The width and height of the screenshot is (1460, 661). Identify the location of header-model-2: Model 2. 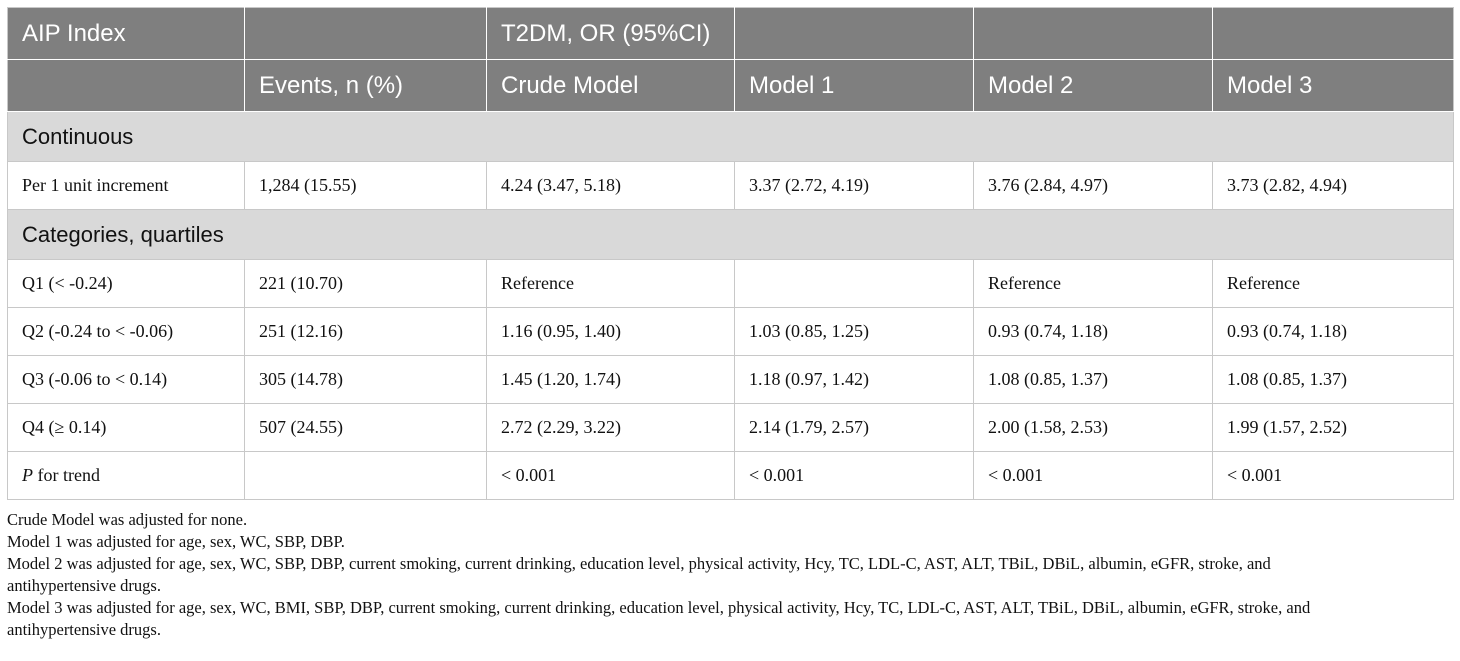
(1093, 85).